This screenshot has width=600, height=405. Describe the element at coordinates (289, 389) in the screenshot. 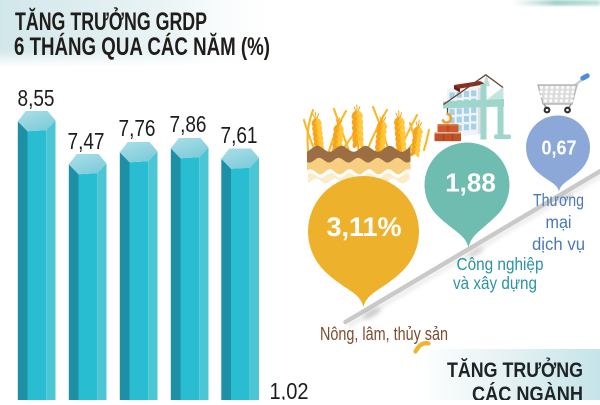

I see `svg-text: 1,02` at that location.